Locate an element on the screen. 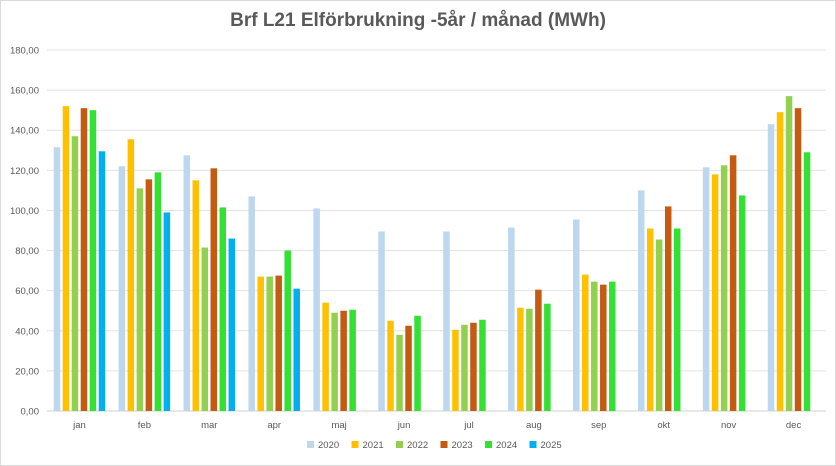  bar-2025-jan is located at coordinates (102, 281).